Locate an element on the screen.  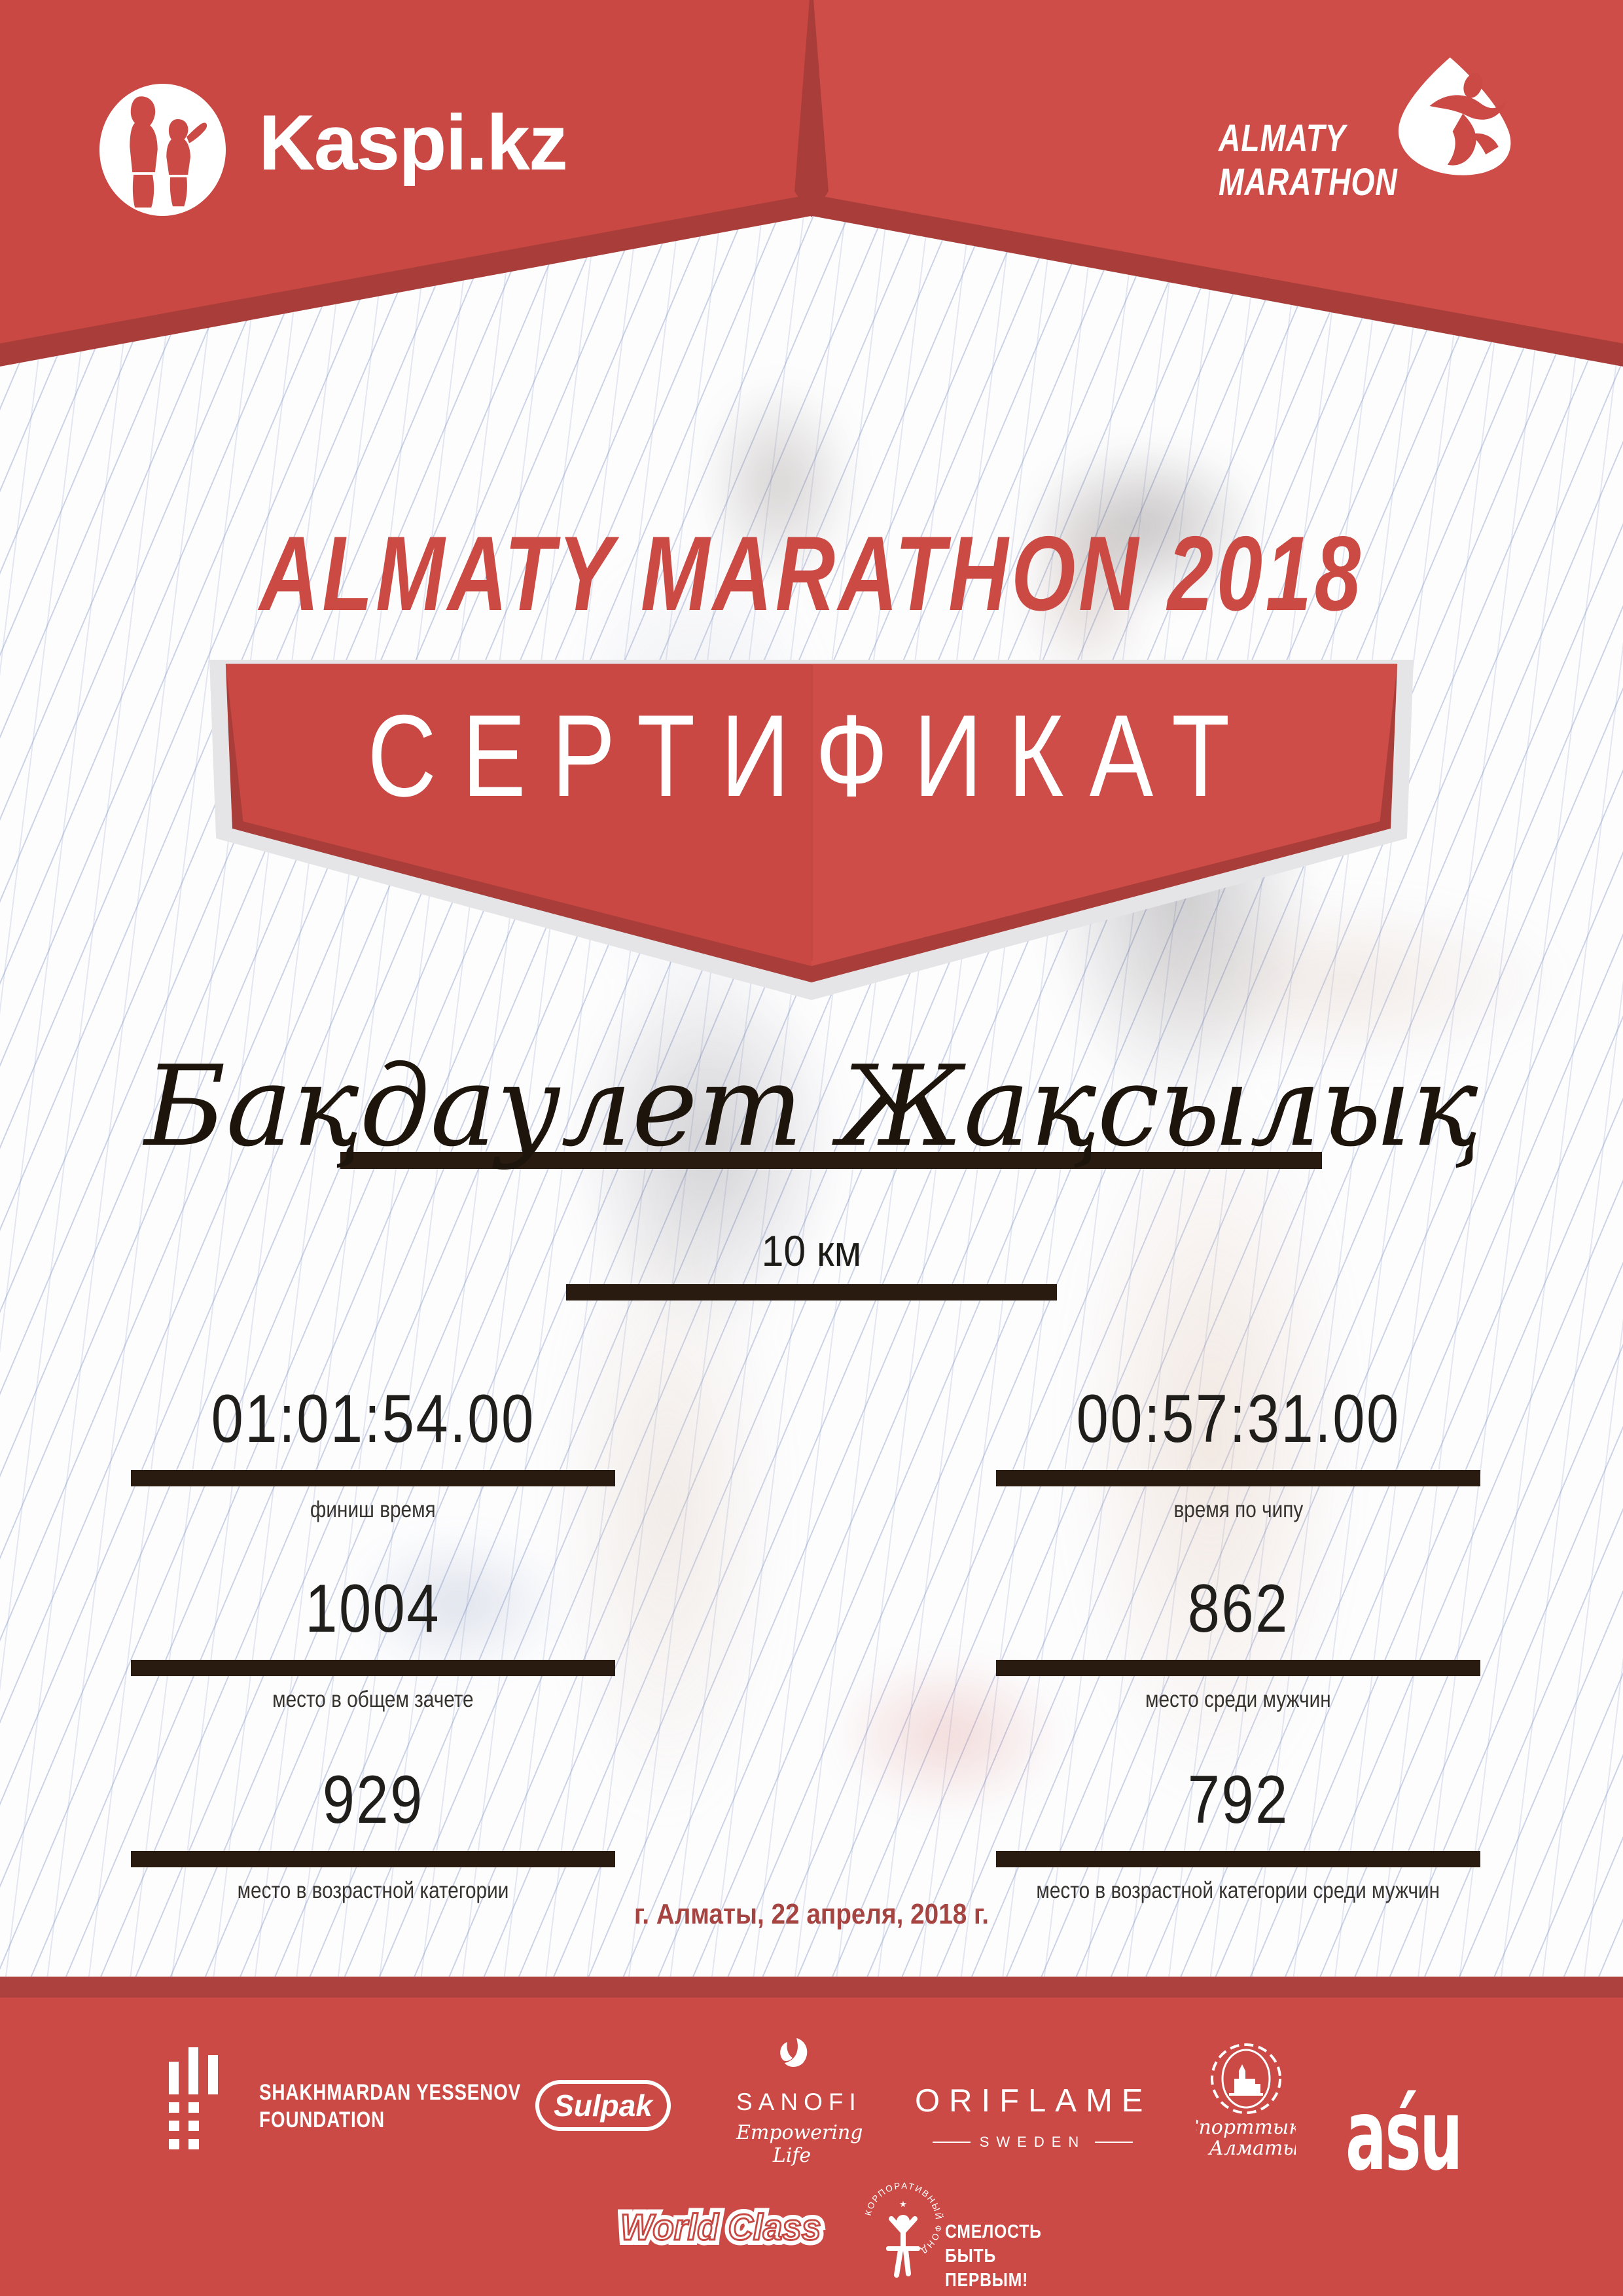
kaspi-ellipse is located at coordinates (162, 150).